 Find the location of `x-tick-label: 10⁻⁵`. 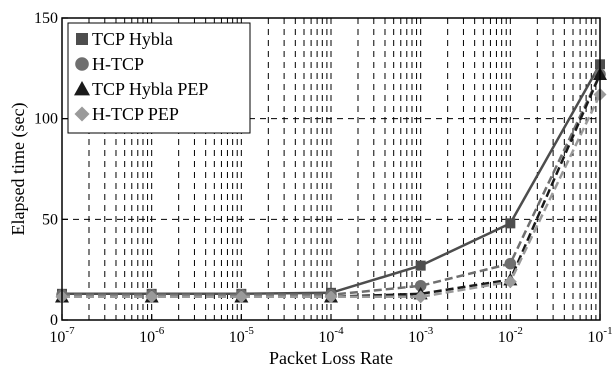

x-tick-label: 10⁻⁵ is located at coordinates (242, 335).